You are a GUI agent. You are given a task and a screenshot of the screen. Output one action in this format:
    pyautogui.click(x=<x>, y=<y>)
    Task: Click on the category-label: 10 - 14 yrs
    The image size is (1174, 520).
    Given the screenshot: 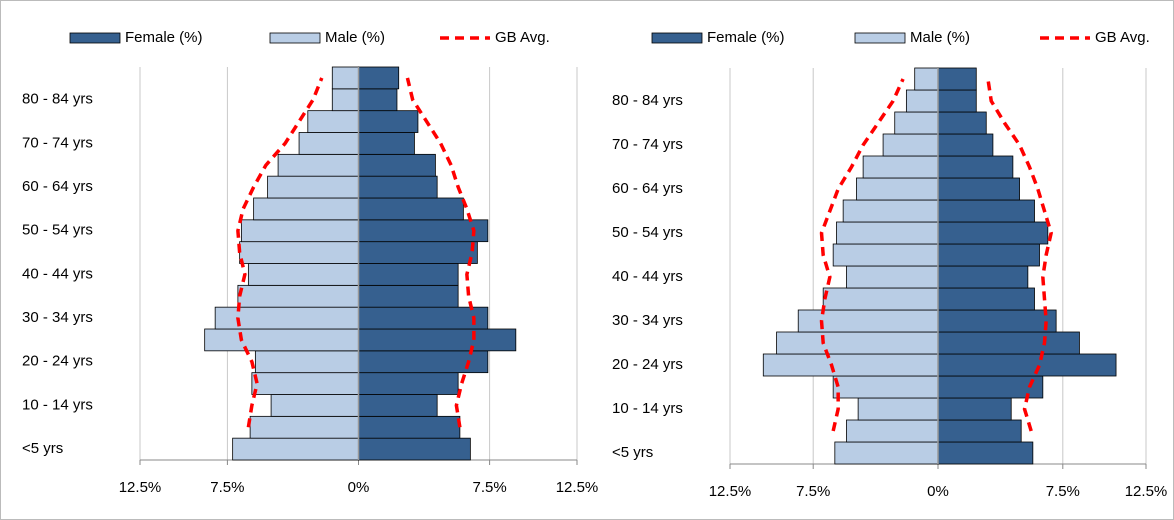 What is the action you would take?
    pyautogui.click(x=57, y=404)
    